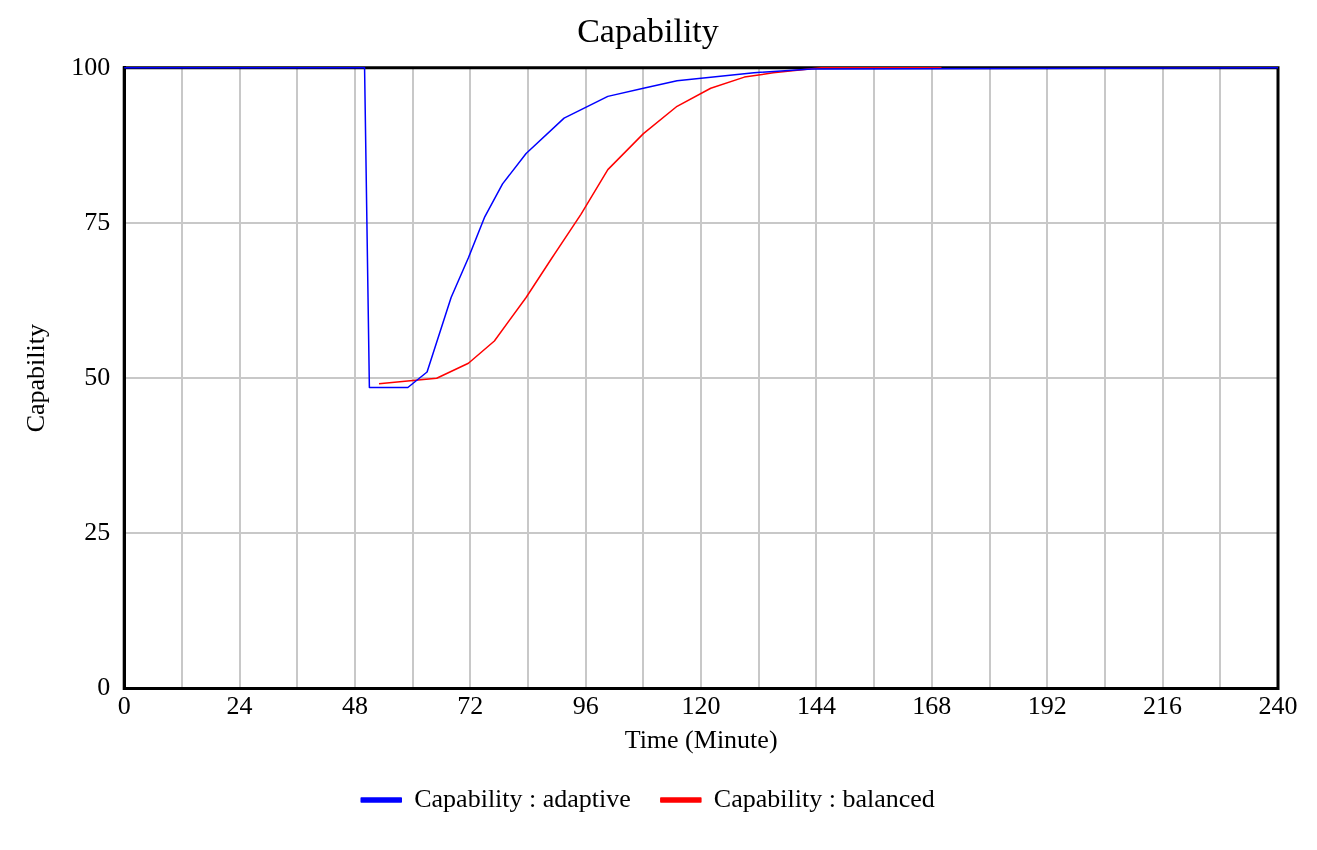 The width and height of the screenshot is (1317, 850). Describe the element at coordinates (932, 706) in the screenshot. I see `x-tick-label: 168` at that location.